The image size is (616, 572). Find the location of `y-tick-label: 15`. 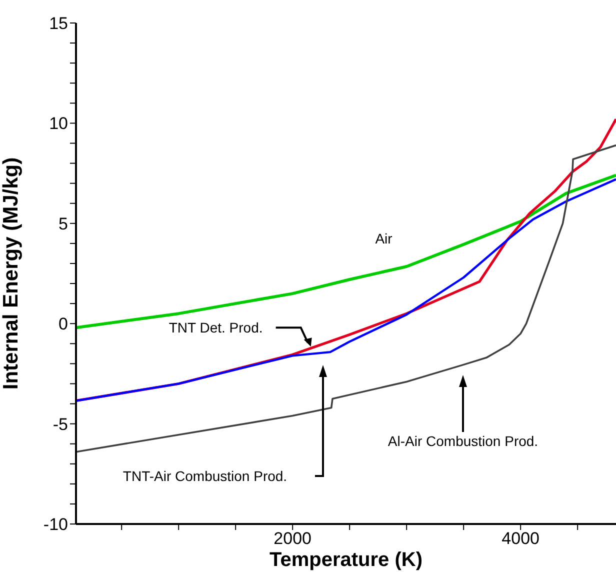

y-tick-label: 15 is located at coordinates (58, 24).